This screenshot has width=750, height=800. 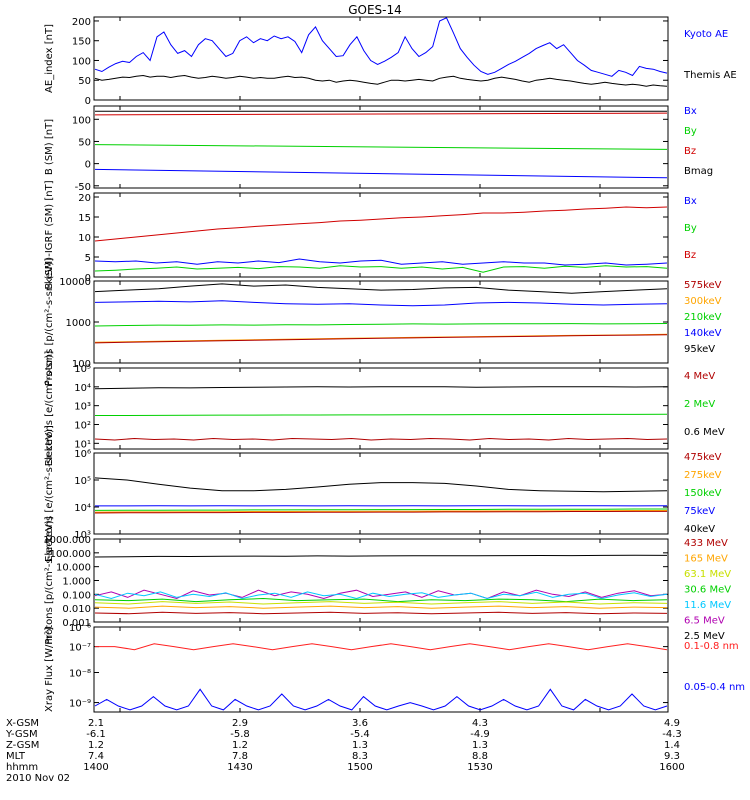 I want to click on legend-entry: Bmag, so click(x=698, y=171).